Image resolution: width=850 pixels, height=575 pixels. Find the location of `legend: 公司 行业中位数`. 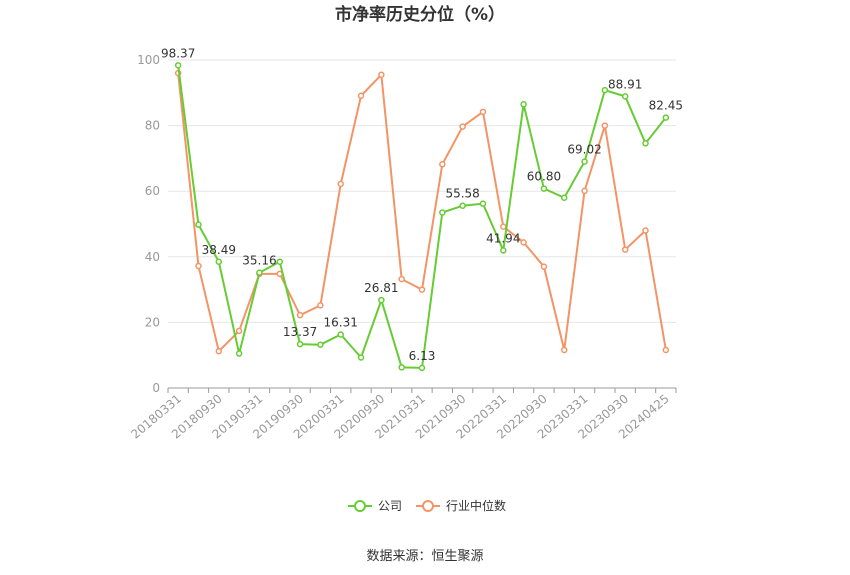

legend: 公司 行业中位数 is located at coordinates (427, 505).